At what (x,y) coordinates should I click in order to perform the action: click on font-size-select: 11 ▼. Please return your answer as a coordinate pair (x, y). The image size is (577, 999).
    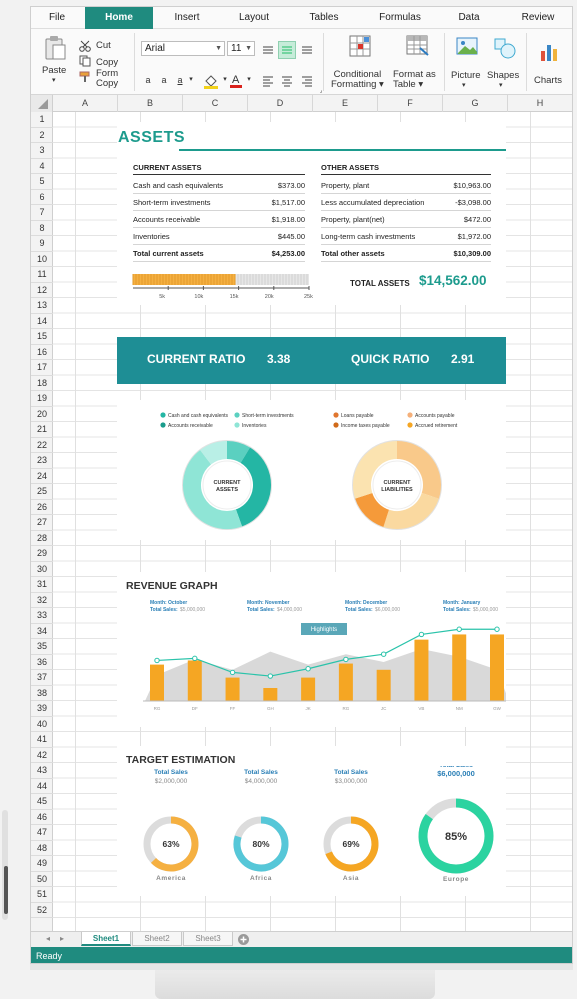
    Looking at the image, I should click on (241, 48).